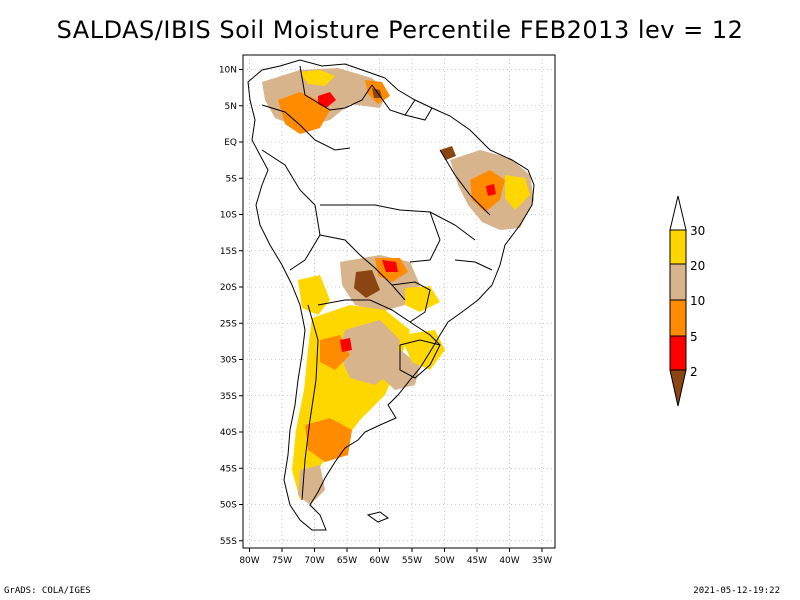 This screenshot has width=800, height=600. Describe the element at coordinates (378, 517) in the screenshot. I see `falklands` at that location.